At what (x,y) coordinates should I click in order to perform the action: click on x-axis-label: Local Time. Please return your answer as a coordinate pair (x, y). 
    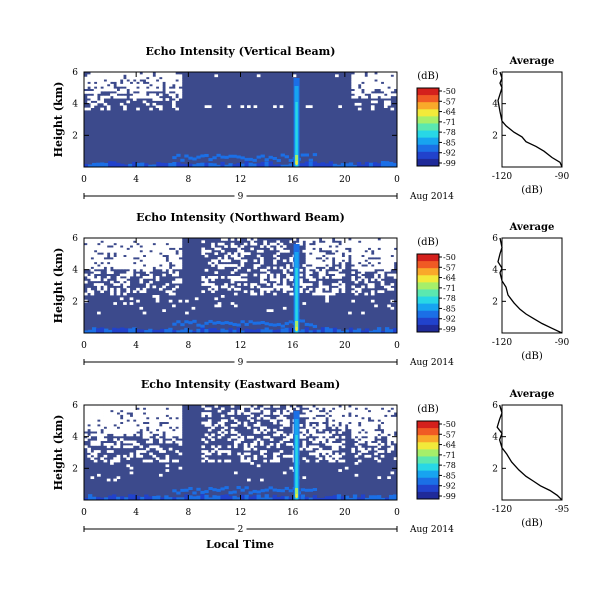
    Looking at the image, I should click on (240, 544).